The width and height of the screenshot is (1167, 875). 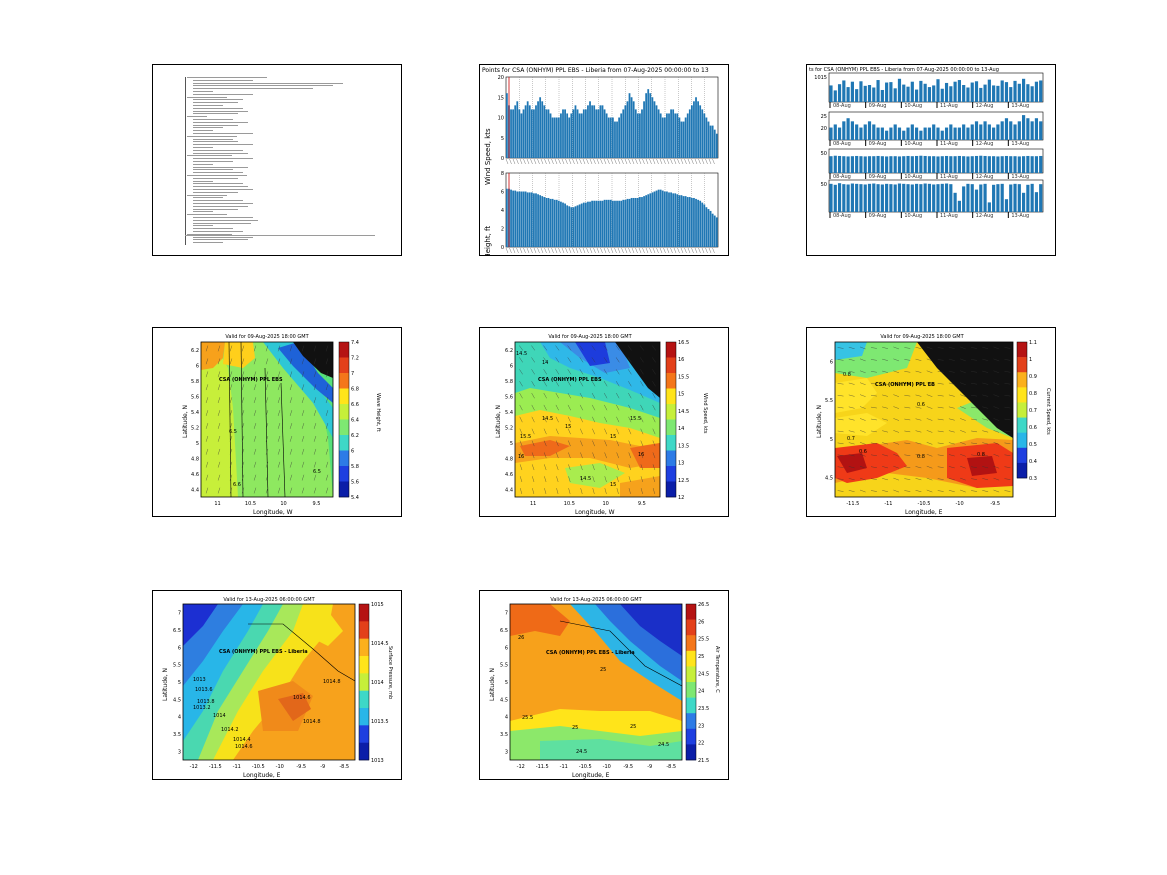 What do you see at coordinates (509, 428) in the screenshot?
I see `y-tick-label: 5.2` at bounding box center [509, 428].